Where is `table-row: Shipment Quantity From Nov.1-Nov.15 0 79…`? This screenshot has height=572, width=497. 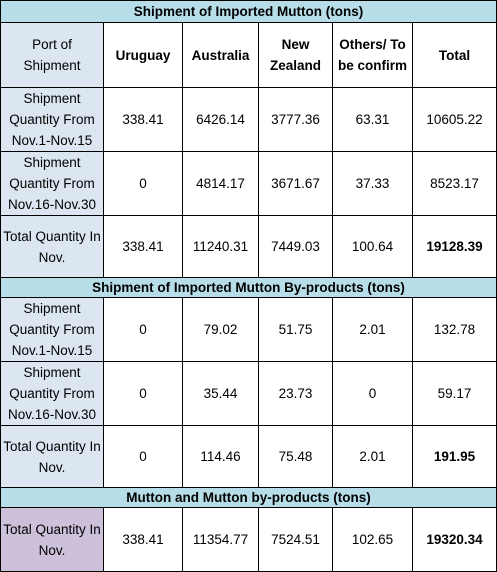
table-row: Shipment Quantity From Nov.1-Nov.15 0 79… is located at coordinates (248, 329).